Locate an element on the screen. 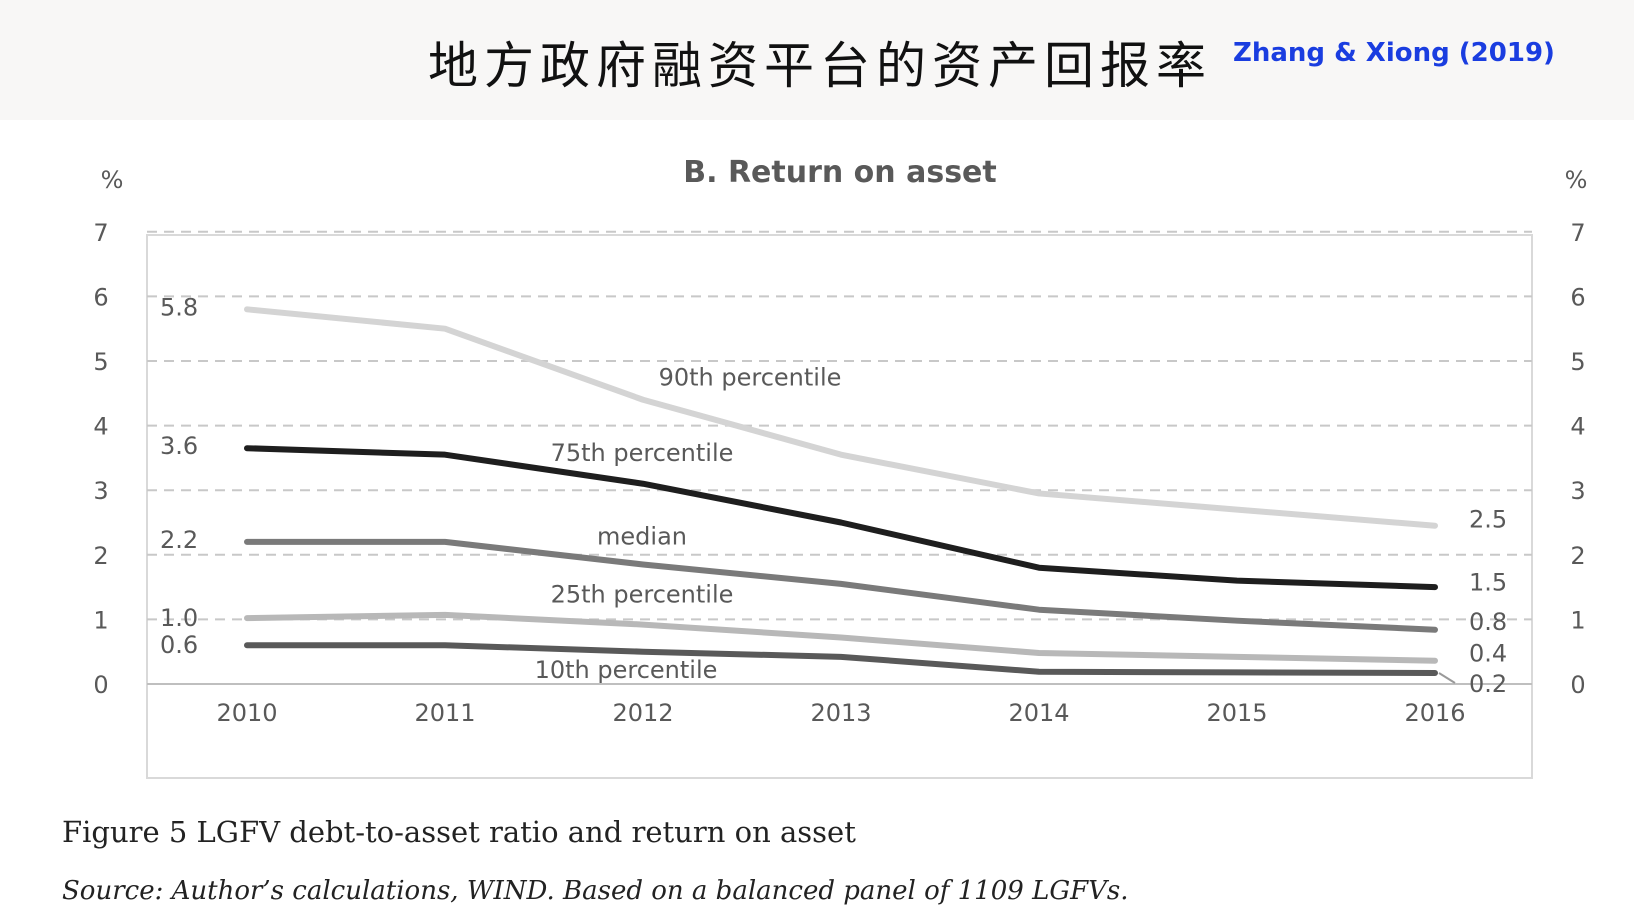 The image size is (1634, 913). y-tick-left-7: 7 is located at coordinates (100, 233).